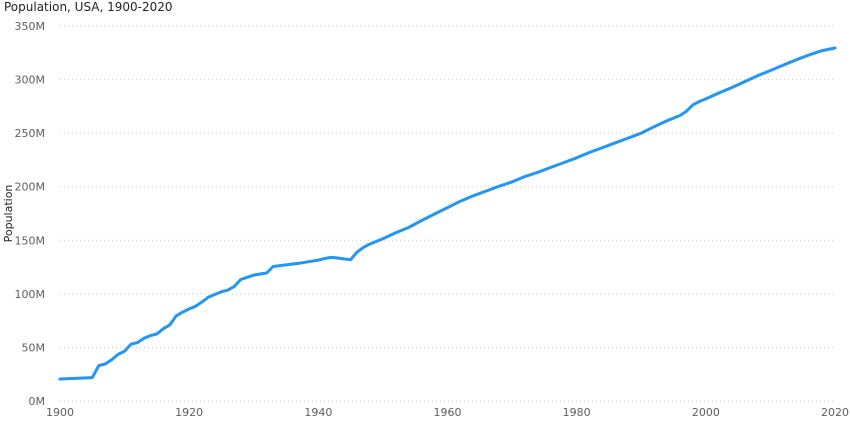  Describe the element at coordinates (30, 294) in the screenshot. I see `y-tick-label: 100M` at that location.